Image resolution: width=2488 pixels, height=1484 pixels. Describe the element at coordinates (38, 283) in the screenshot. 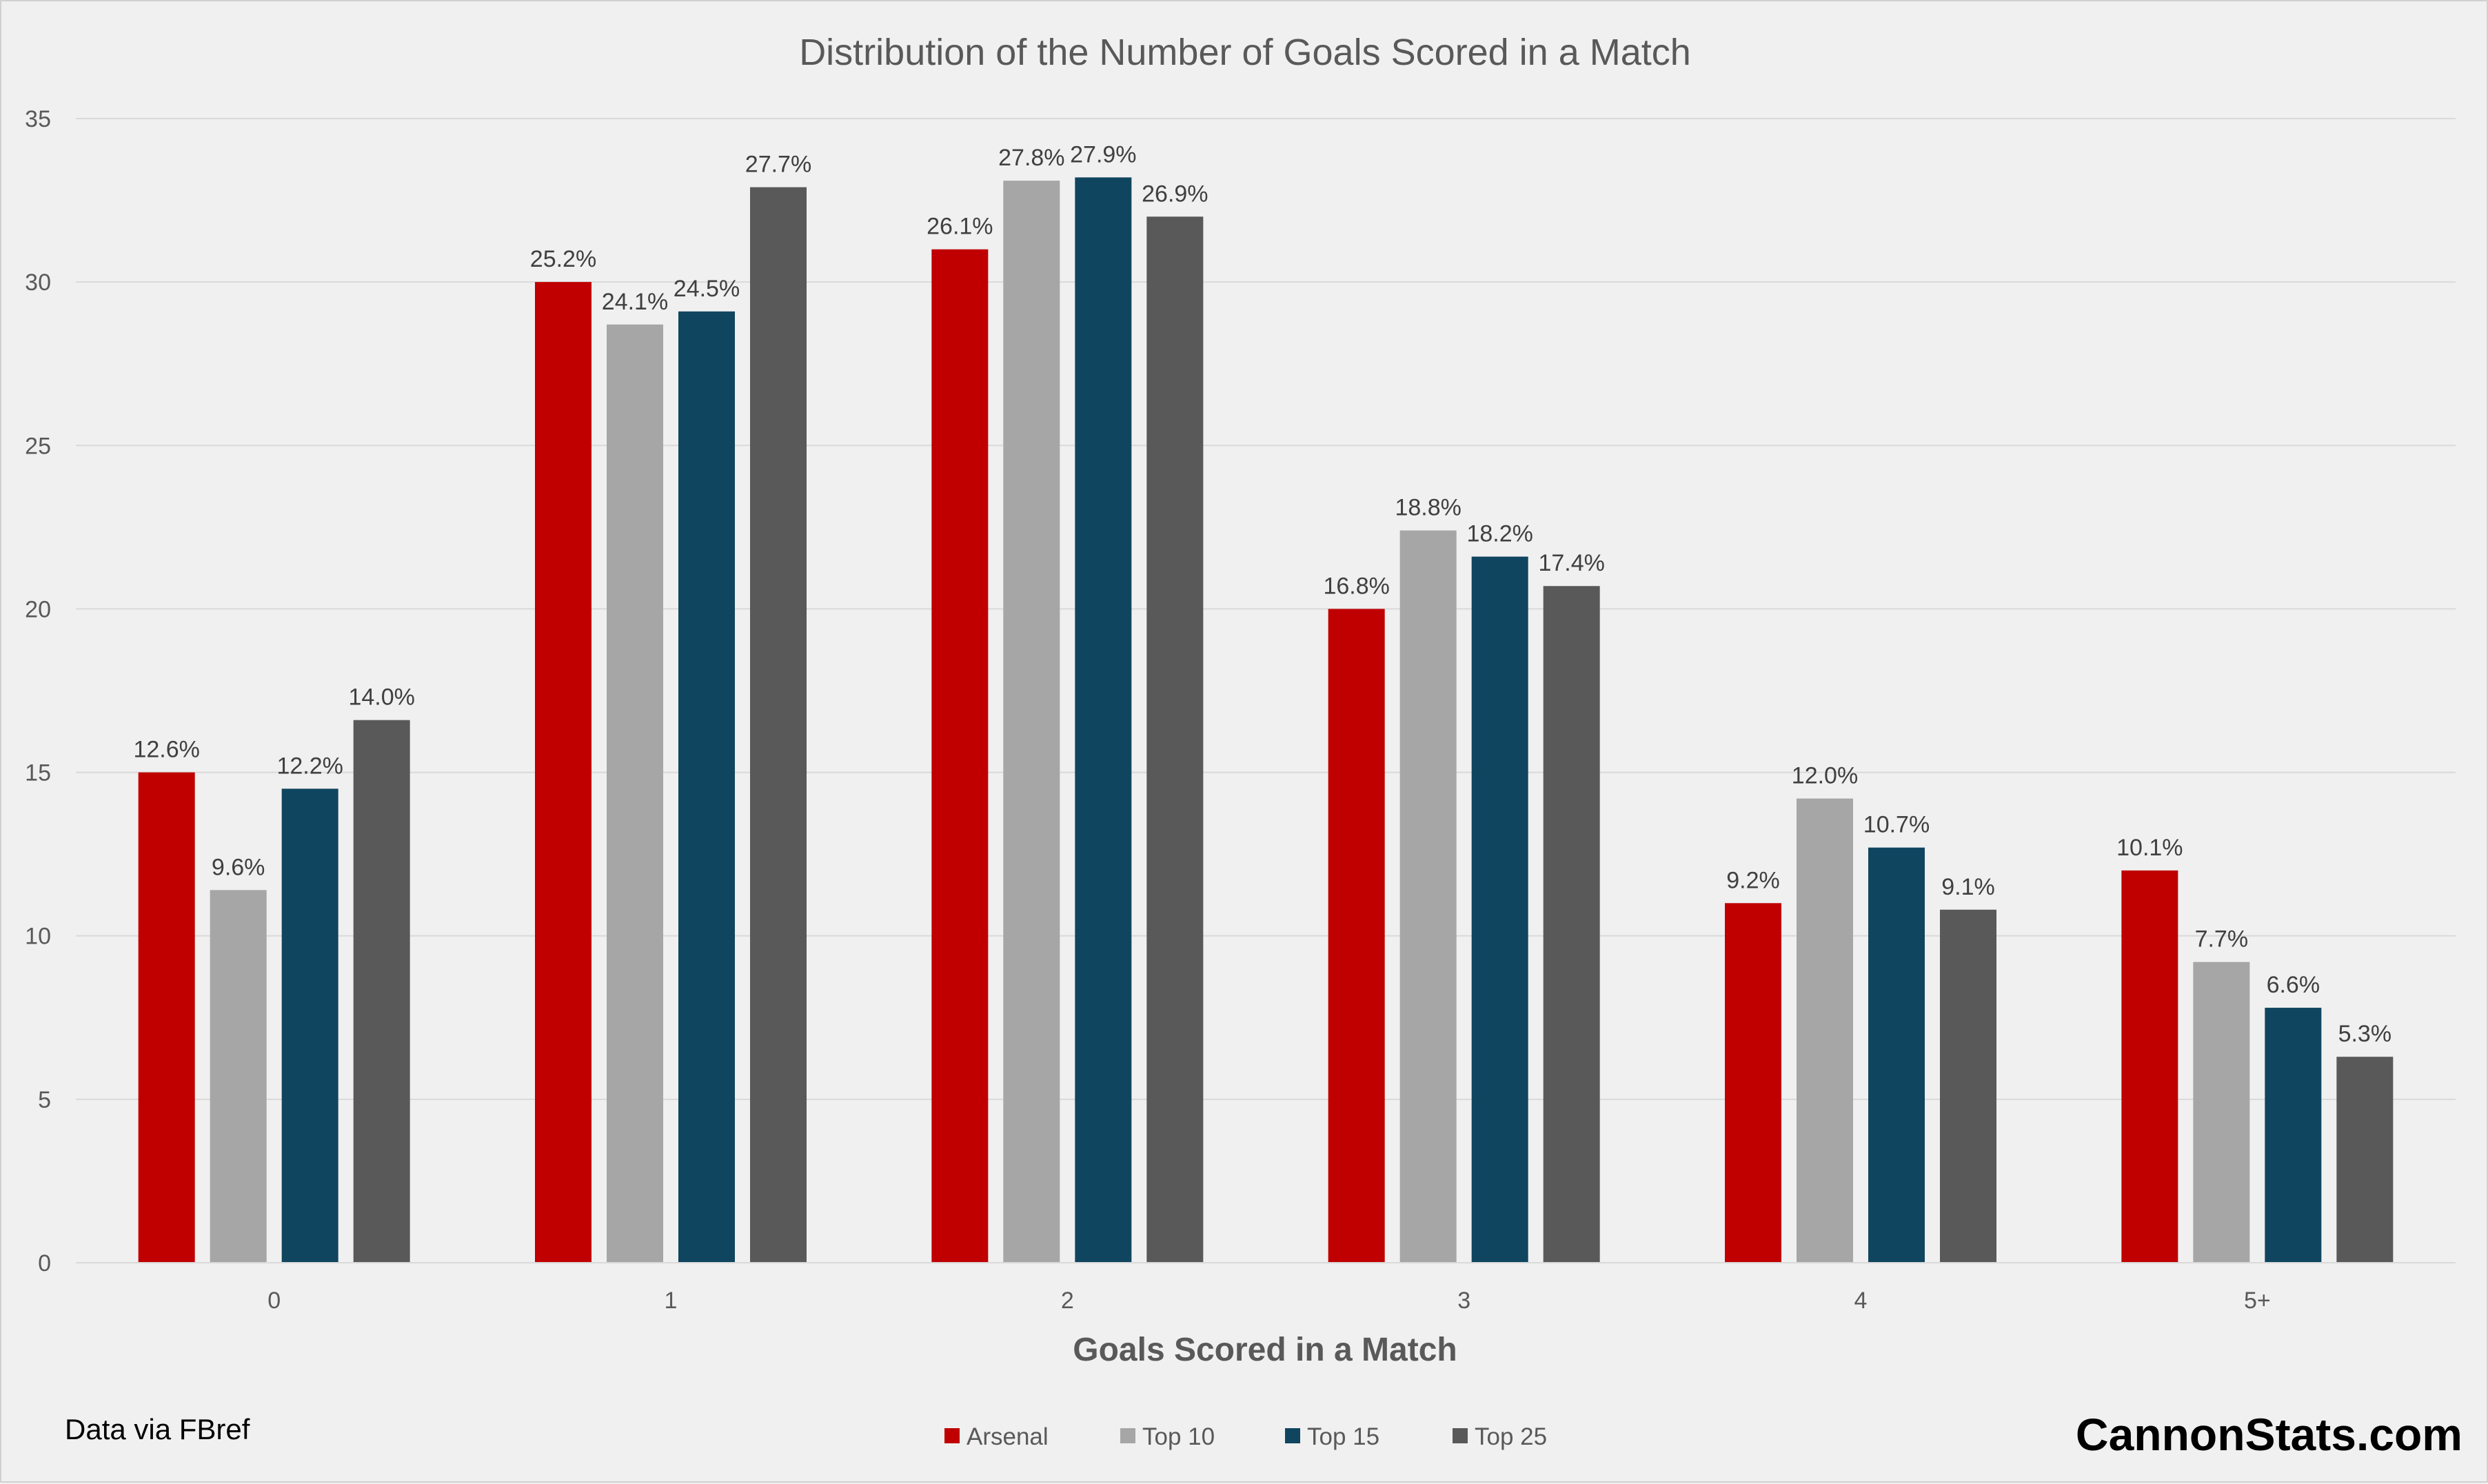

I see `y-tick-label: 30` at that location.